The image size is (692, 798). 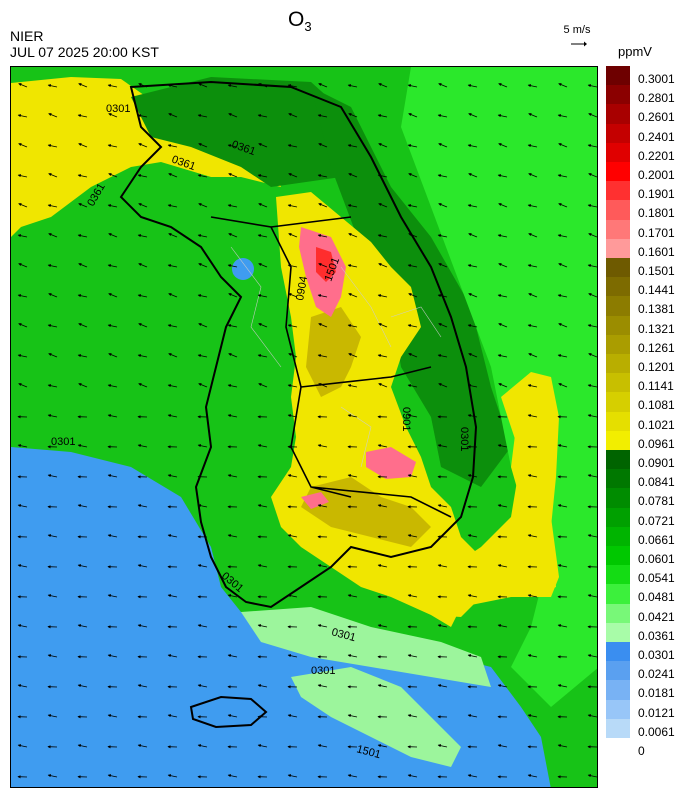 What do you see at coordinates (656, 463) in the screenshot?
I see `colorbar-tick-label: 0.0901` at bounding box center [656, 463].